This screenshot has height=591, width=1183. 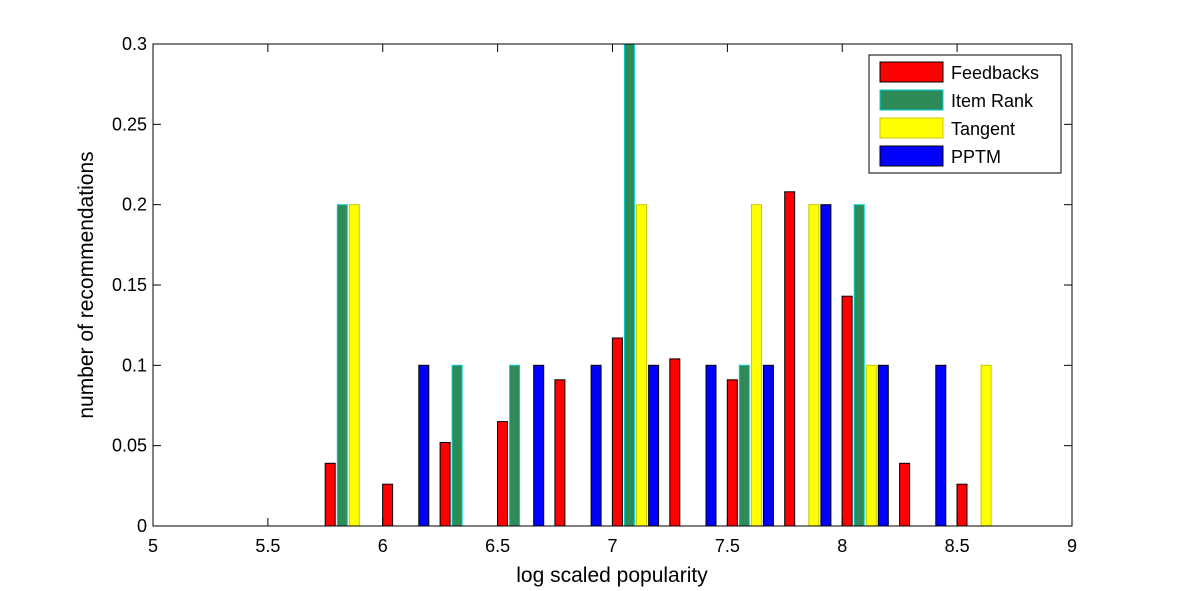 What do you see at coordinates (129, 446) in the screenshot?
I see `y-tick-label: 0.05` at bounding box center [129, 446].